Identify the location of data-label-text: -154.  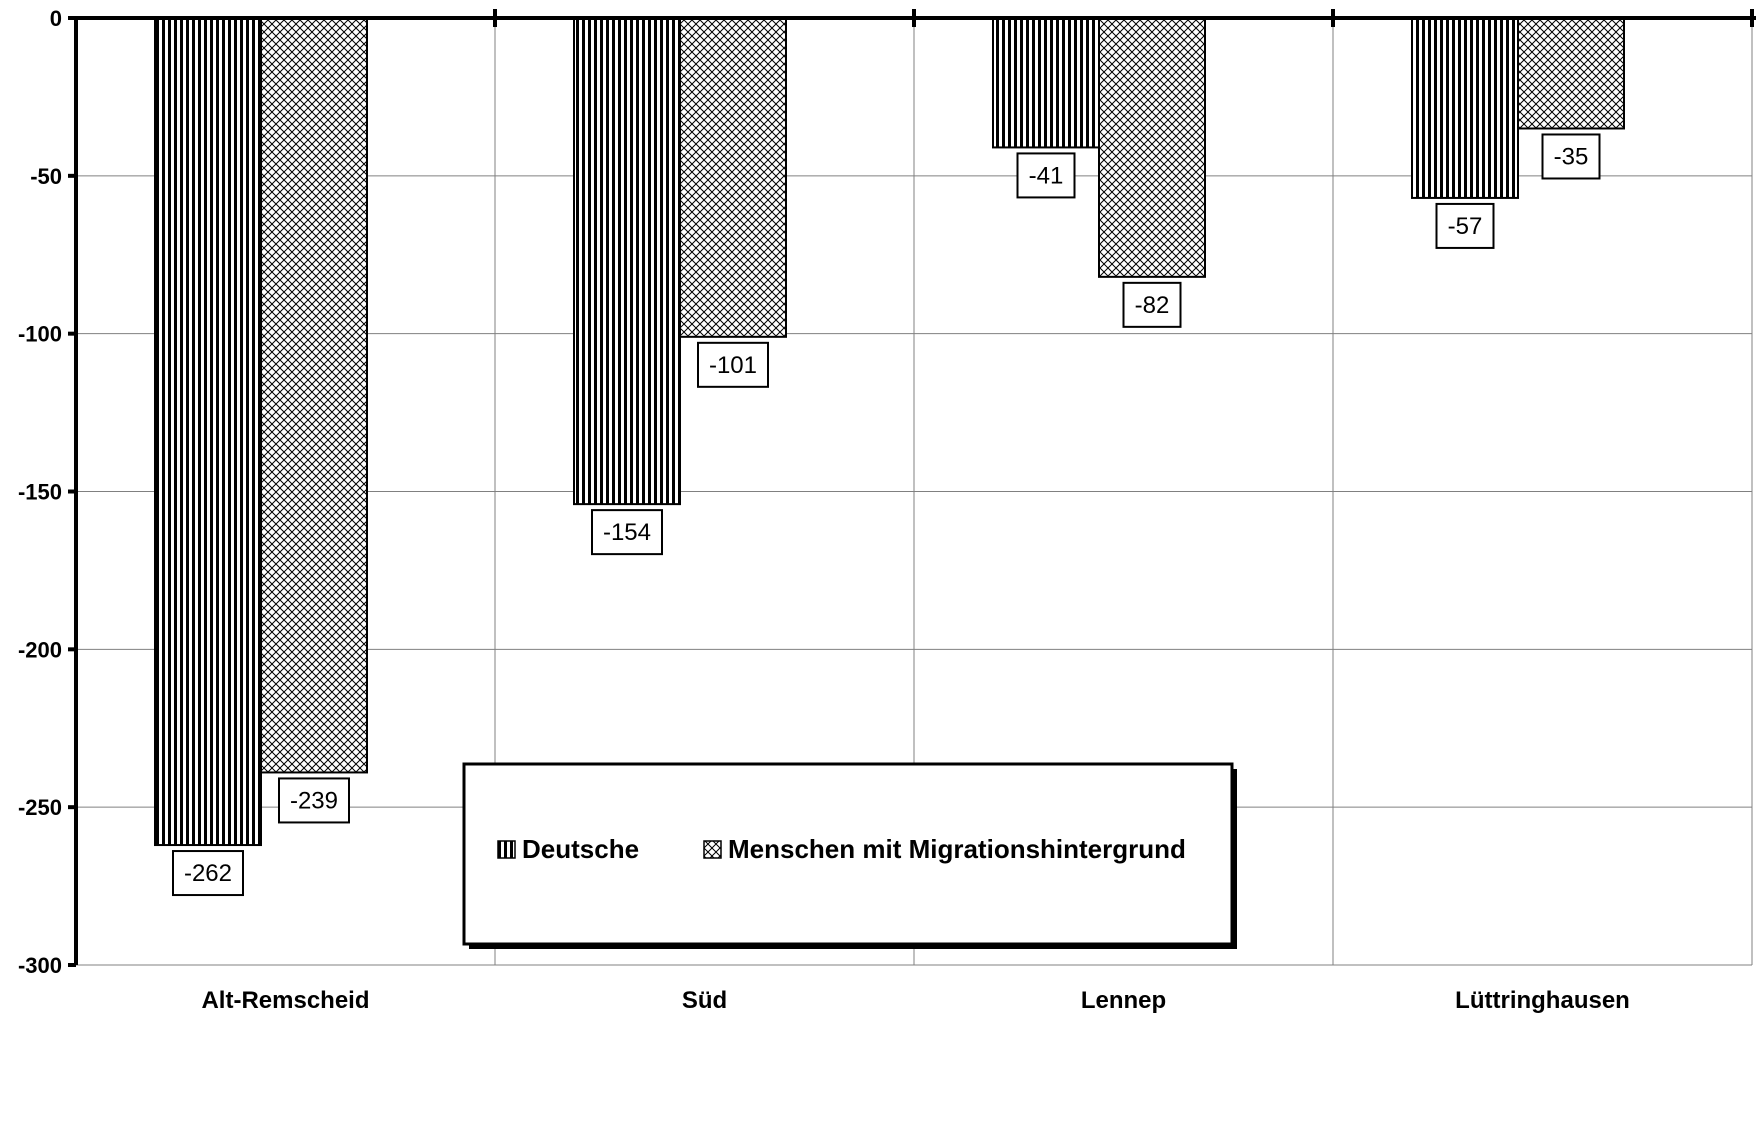
(627, 532).